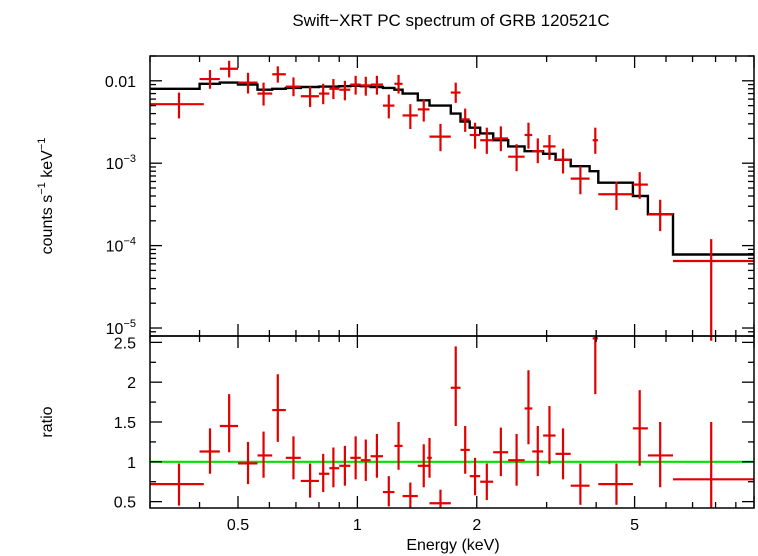 This screenshot has width=758, height=556. I want to click on y-tick-exponent: −3, so click(129, 159).